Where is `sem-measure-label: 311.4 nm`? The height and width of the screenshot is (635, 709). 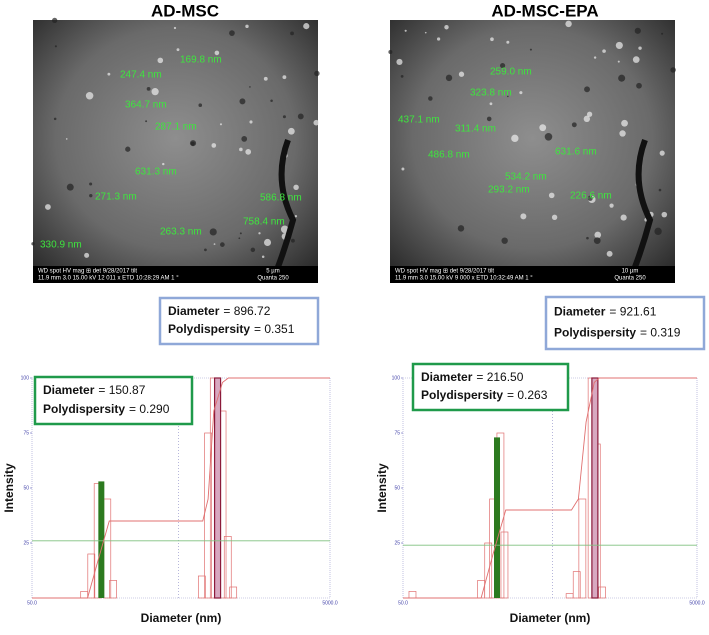 sem-measure-label: 311.4 nm is located at coordinates (475, 129).